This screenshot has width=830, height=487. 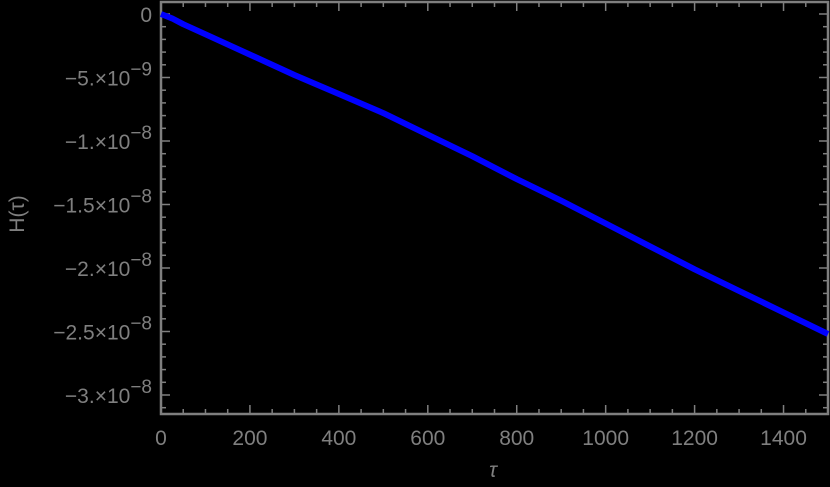 What do you see at coordinates (146, 15) in the screenshot?
I see `y-tick-label: 0` at bounding box center [146, 15].